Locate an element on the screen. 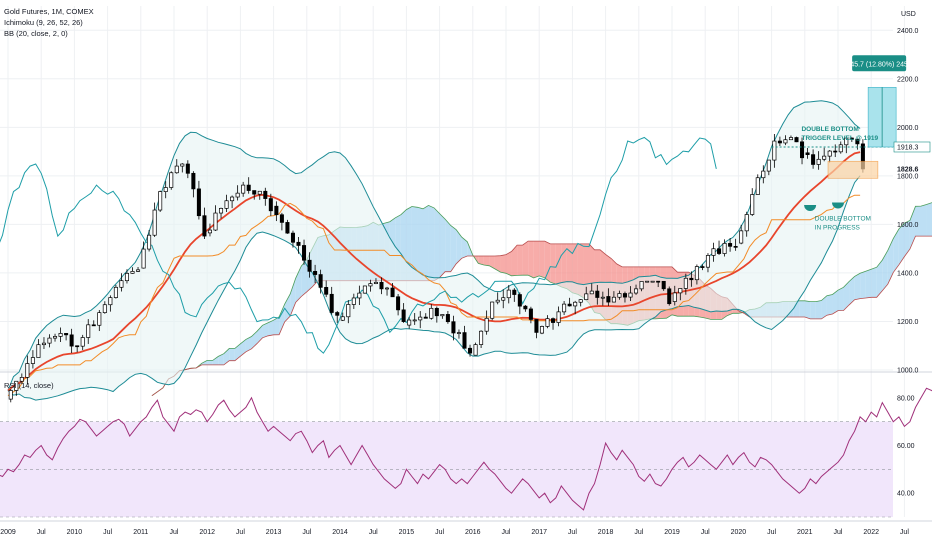 The height and width of the screenshot is (550, 932). rsi-legend: RSI (14, close) is located at coordinates (29, 385).